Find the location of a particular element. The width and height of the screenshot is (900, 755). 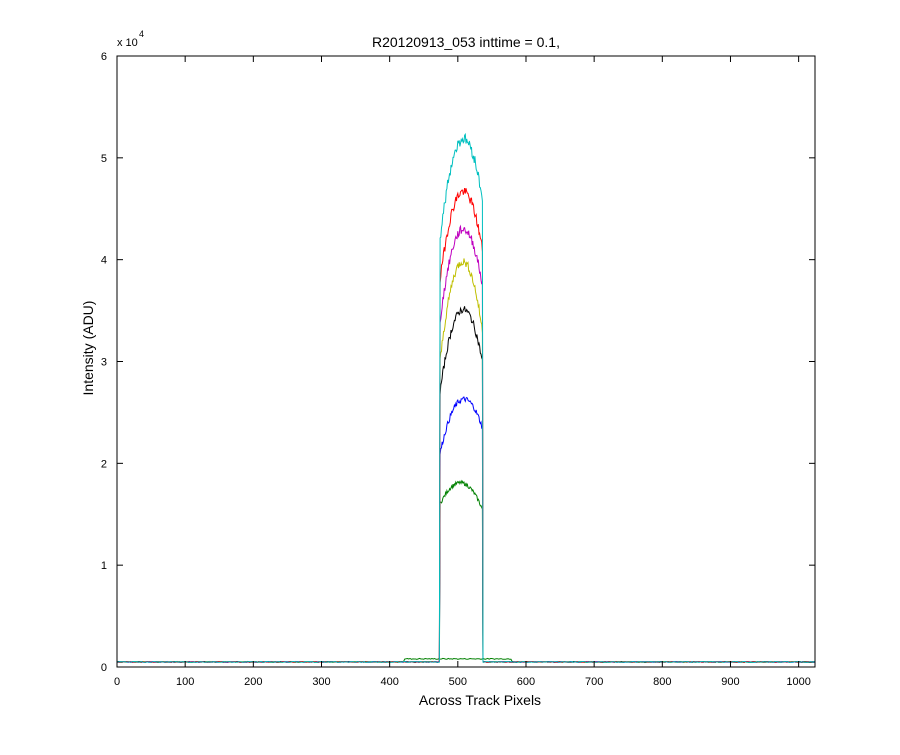

y-axis-label: Intensity (ADU) is located at coordinates (88, 348).